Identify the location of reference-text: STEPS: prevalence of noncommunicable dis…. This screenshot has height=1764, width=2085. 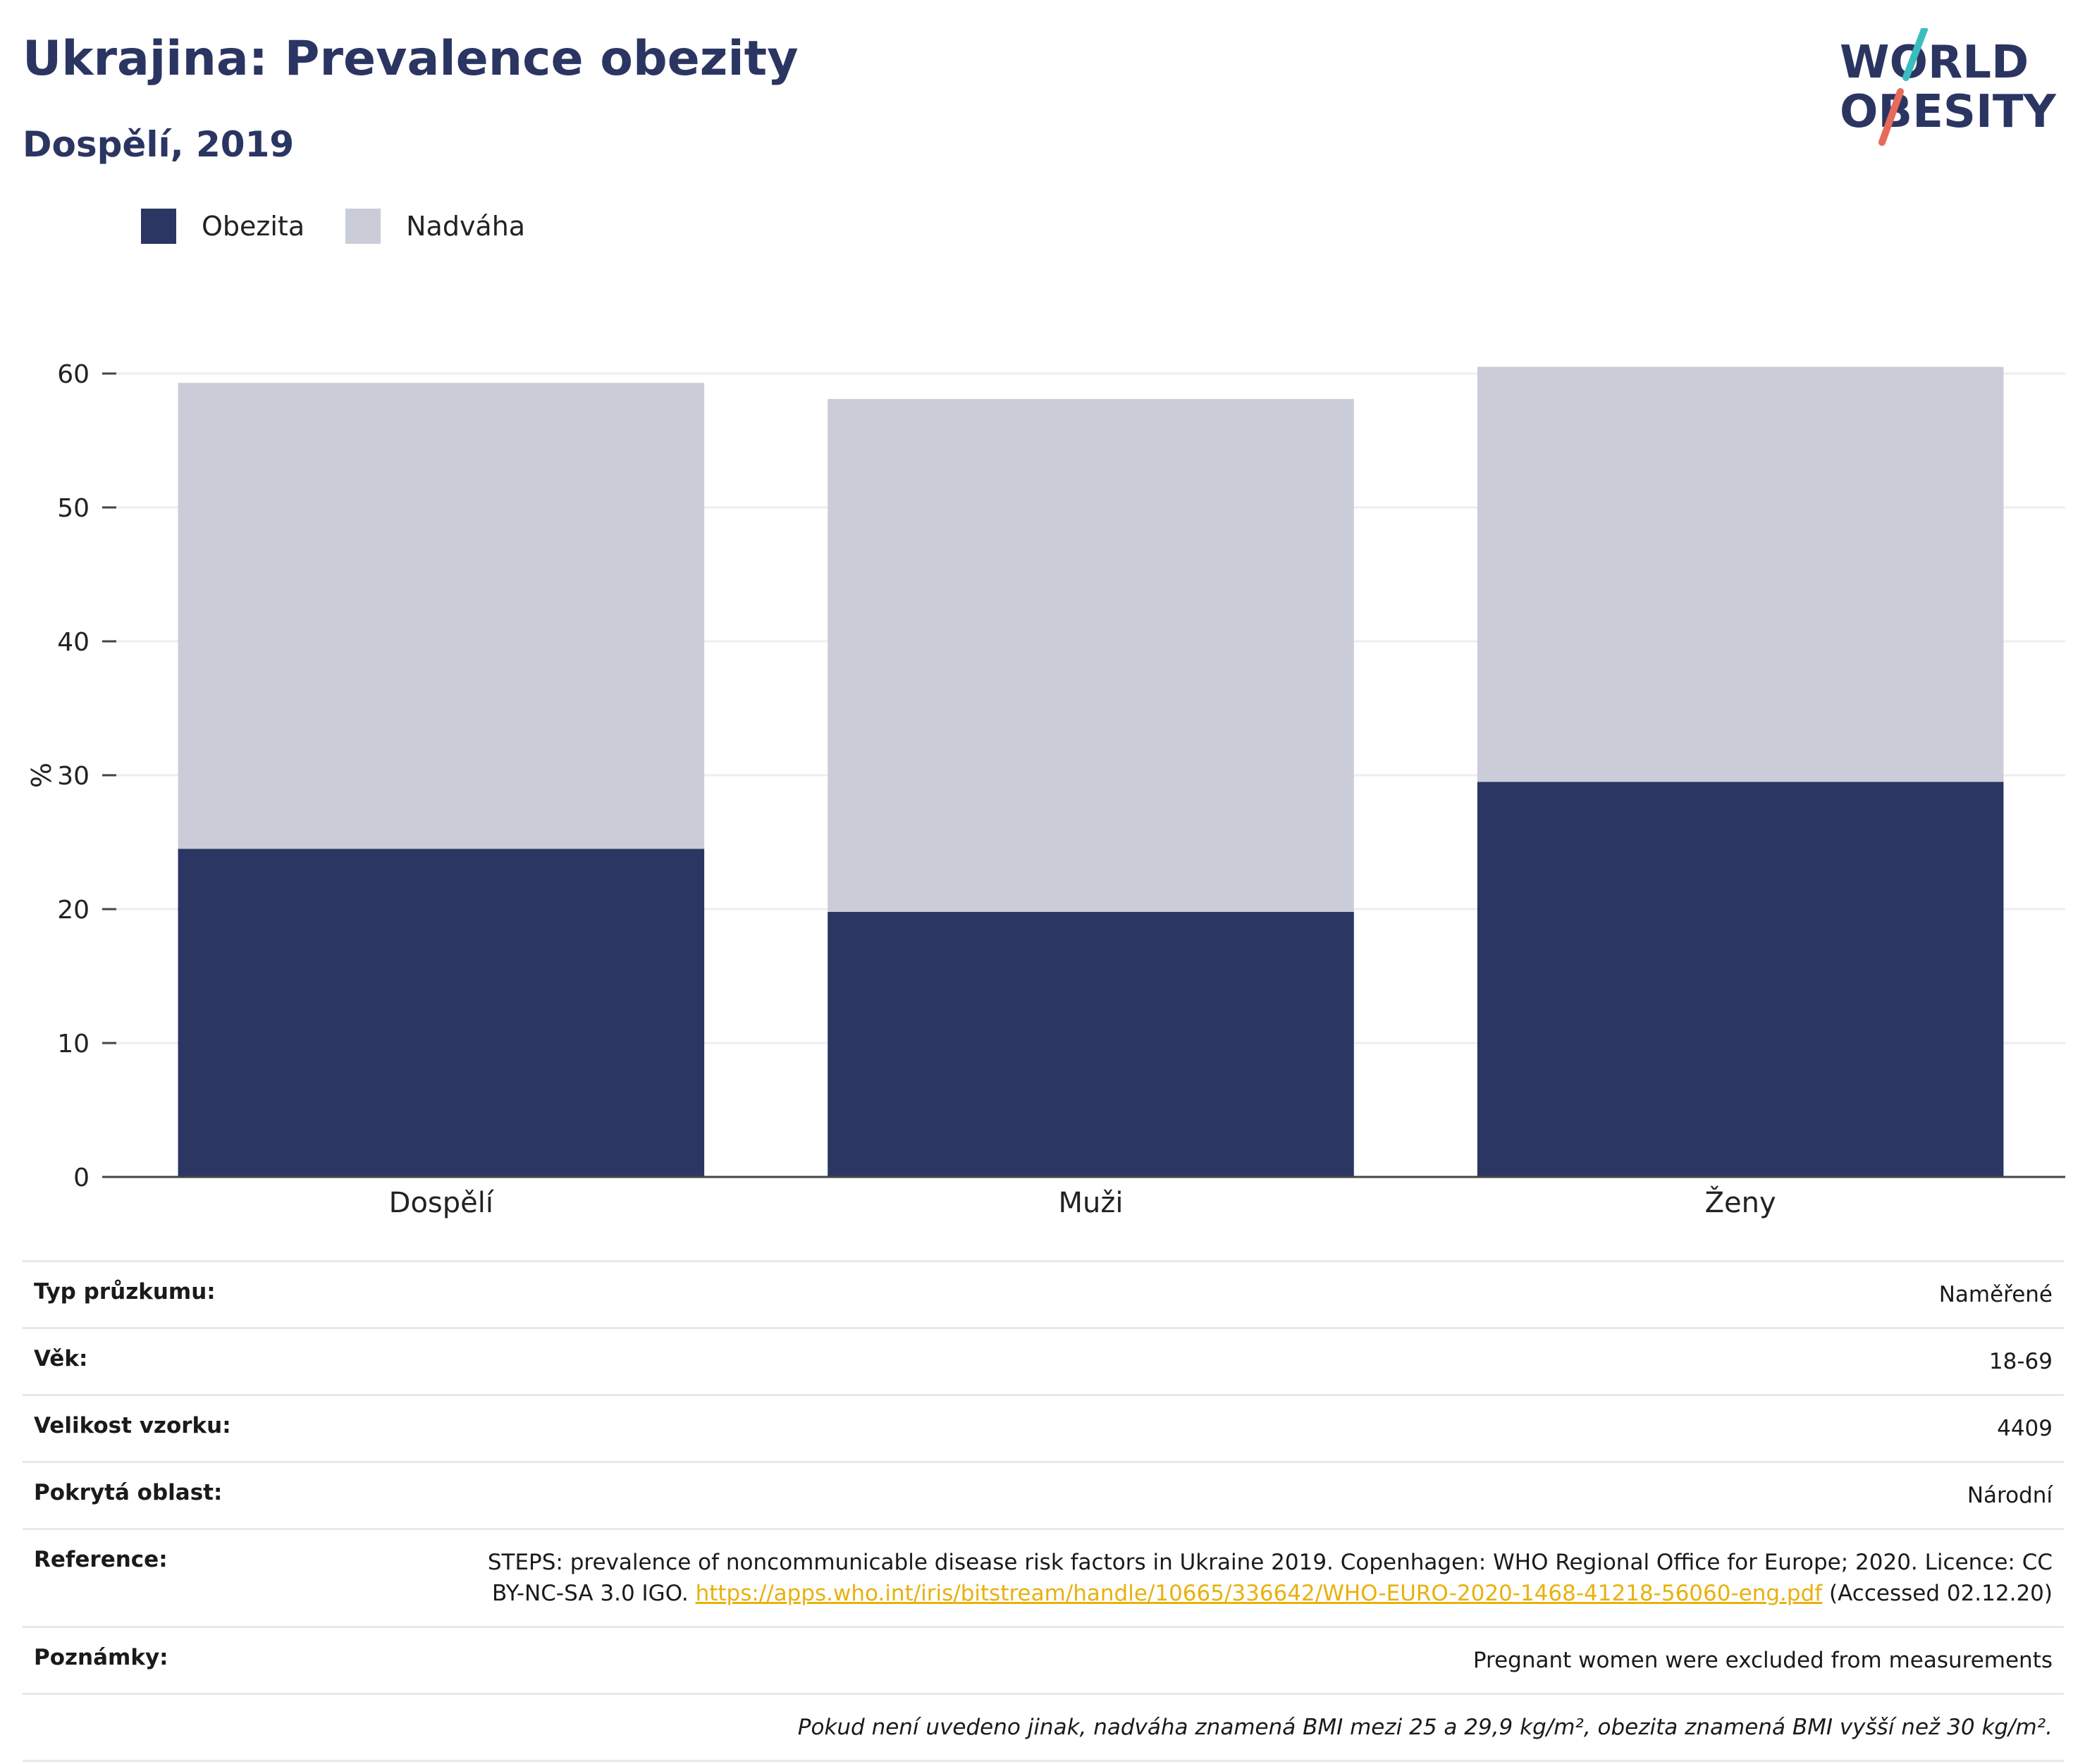
(1270, 1578).